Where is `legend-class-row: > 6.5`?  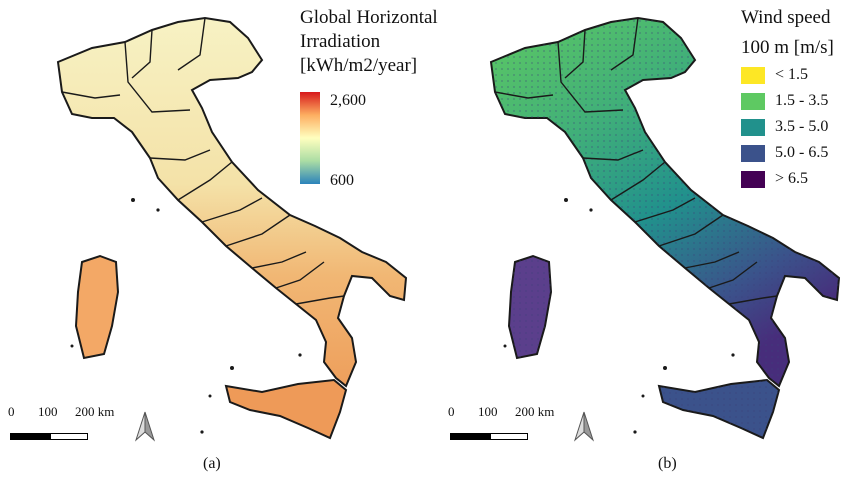
legend-class-row: > 6.5 is located at coordinates (774, 179).